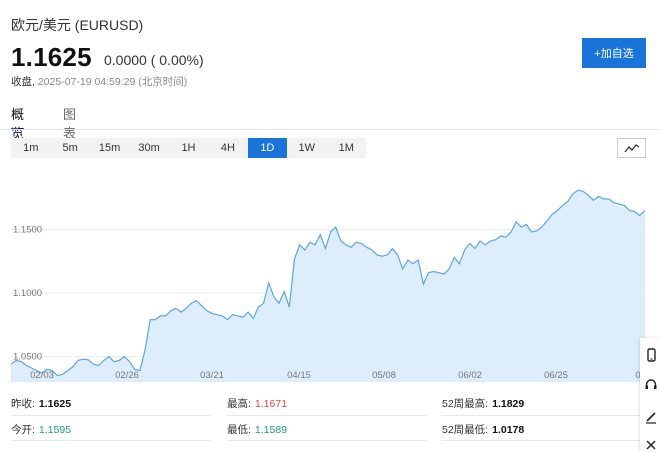 This screenshot has width=660, height=452. I want to click on x-tick-label: 04/15, so click(299, 375).